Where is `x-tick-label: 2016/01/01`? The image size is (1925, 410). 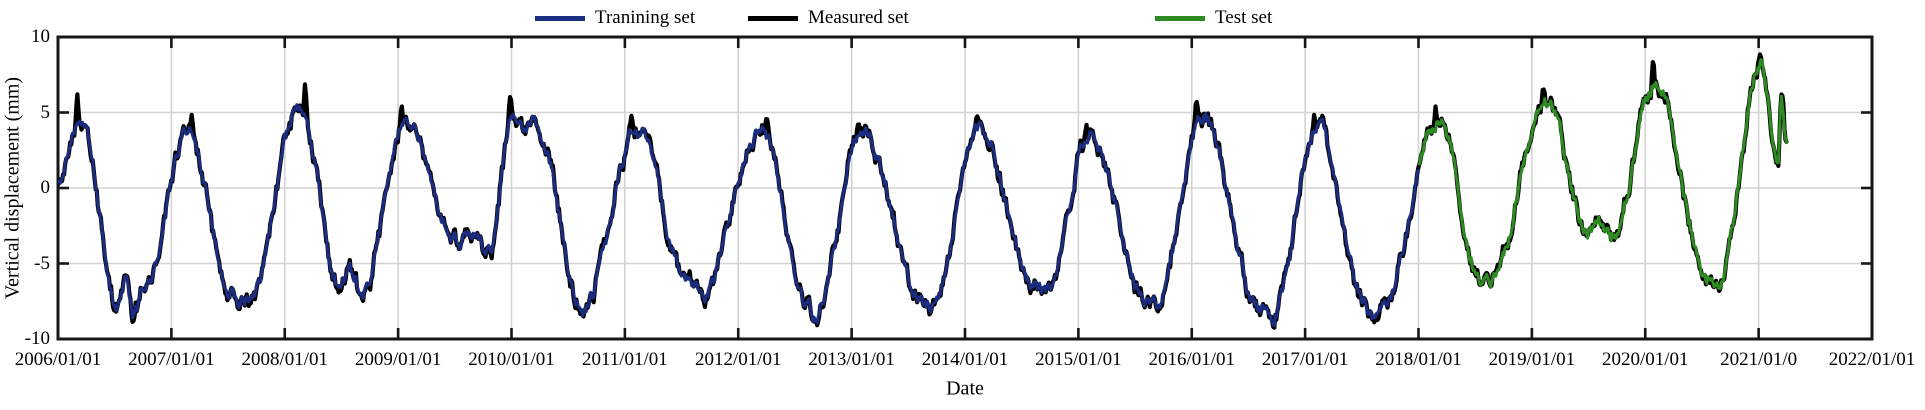 x-tick-label: 2016/01/01 is located at coordinates (1192, 359).